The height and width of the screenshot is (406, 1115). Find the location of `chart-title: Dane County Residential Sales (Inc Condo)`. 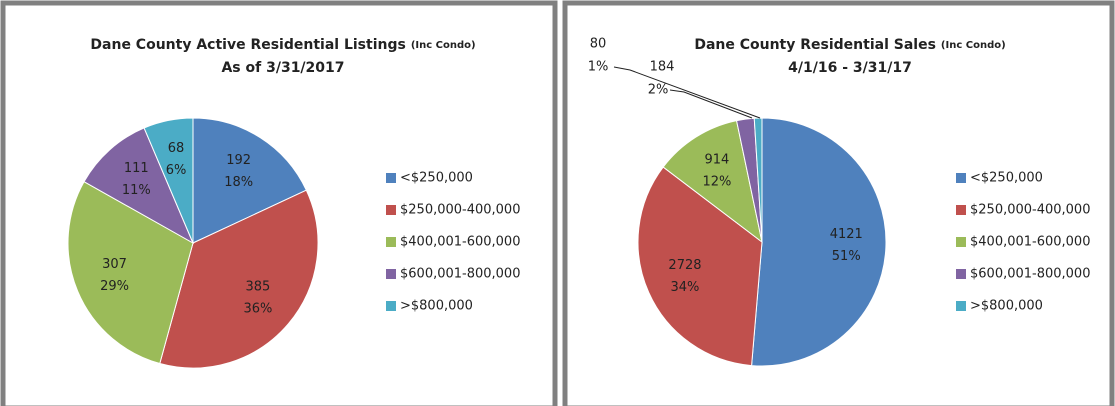

chart-title: Dane County Residential Sales (Inc Condo) is located at coordinates (849, 45).